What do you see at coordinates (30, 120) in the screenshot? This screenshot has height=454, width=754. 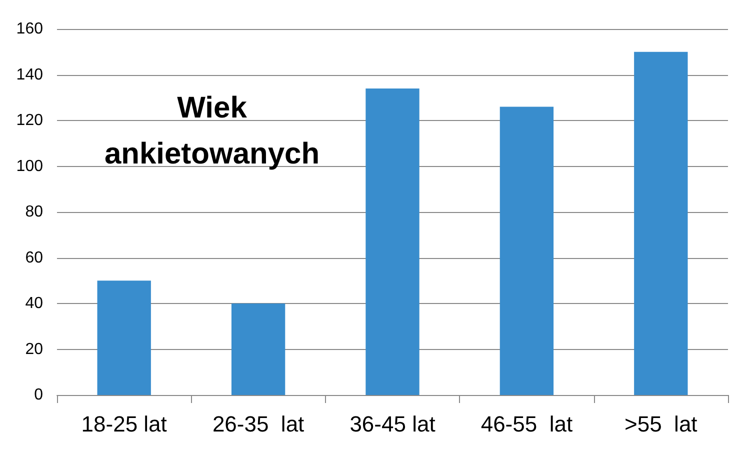 I see `y-tick-label: 120` at bounding box center [30, 120].